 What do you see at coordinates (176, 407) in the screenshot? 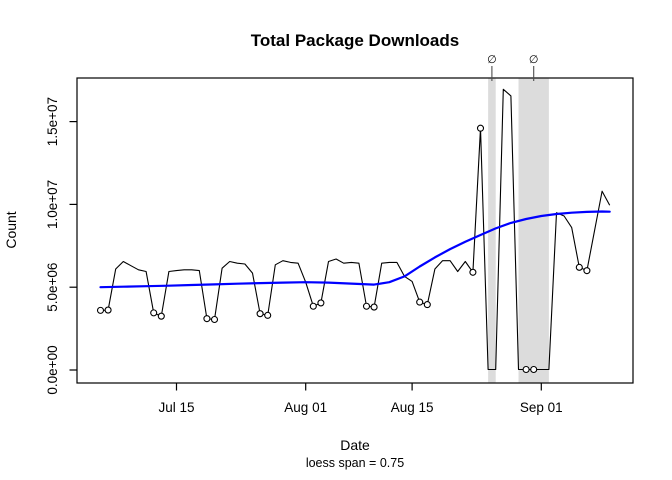
I see `x-tick-label: Jul 15` at bounding box center [176, 407].